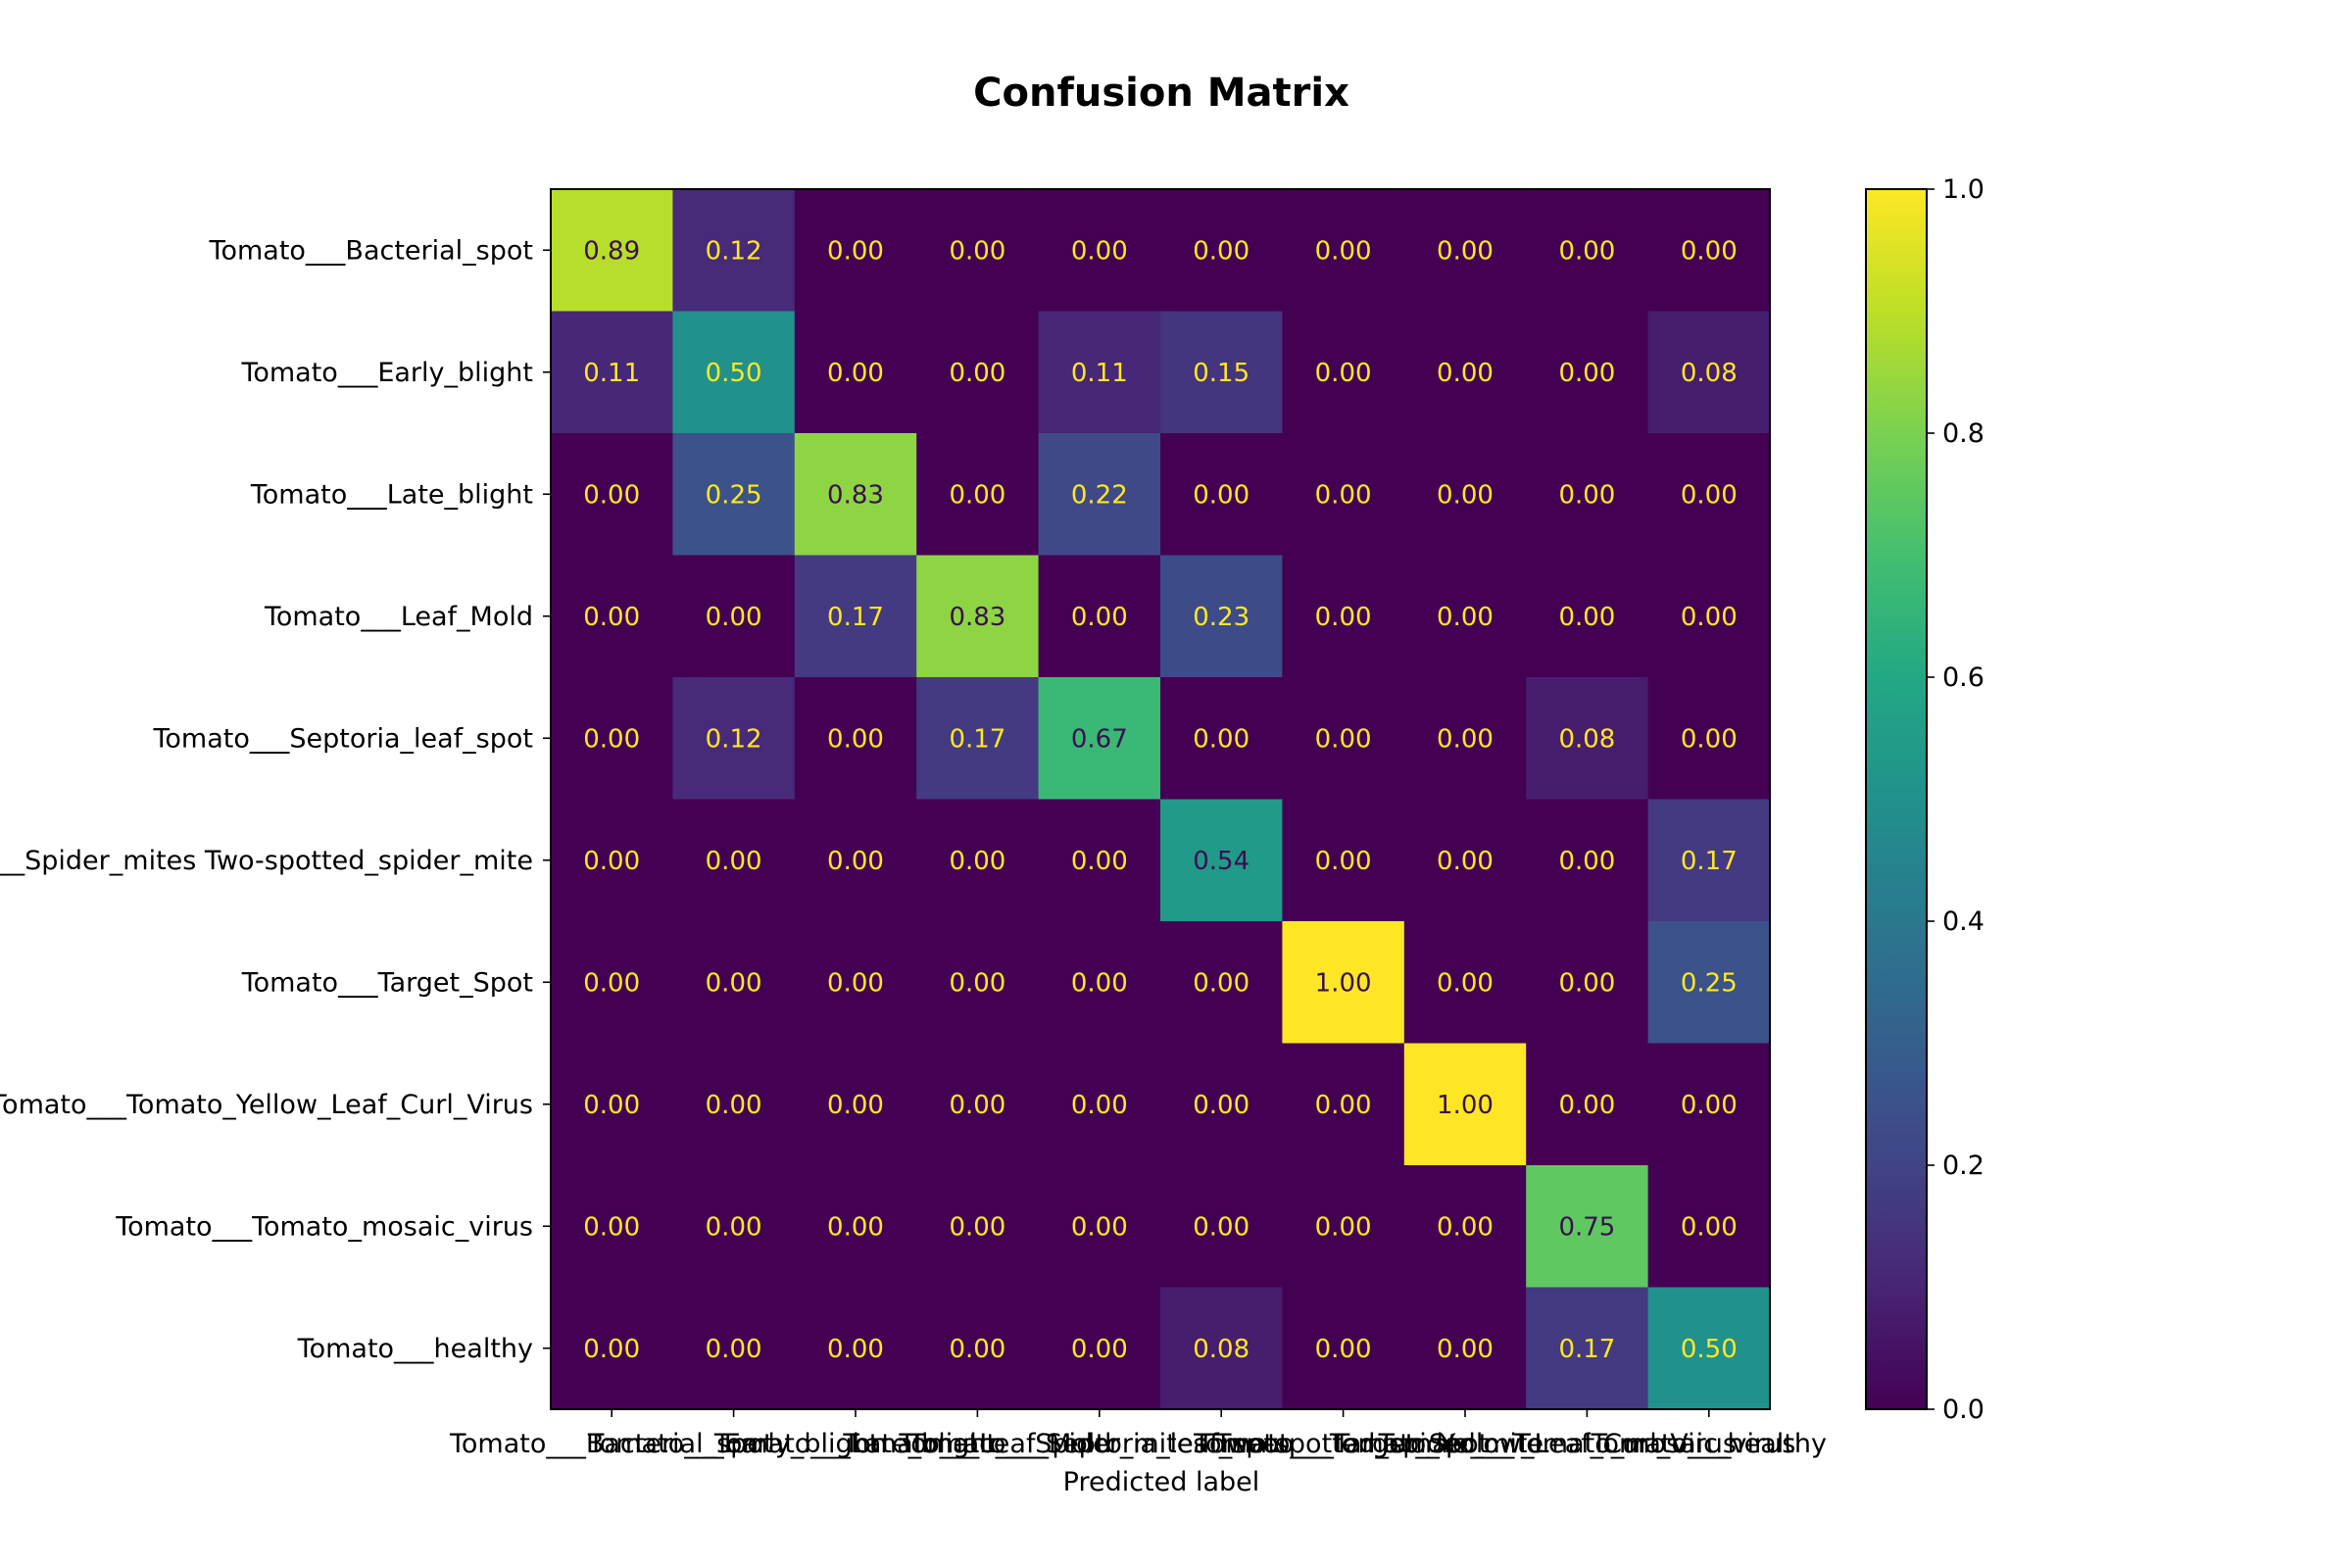  Describe the element at coordinates (734, 739) in the screenshot. I see `cell-value-label: 0.12` at that location.